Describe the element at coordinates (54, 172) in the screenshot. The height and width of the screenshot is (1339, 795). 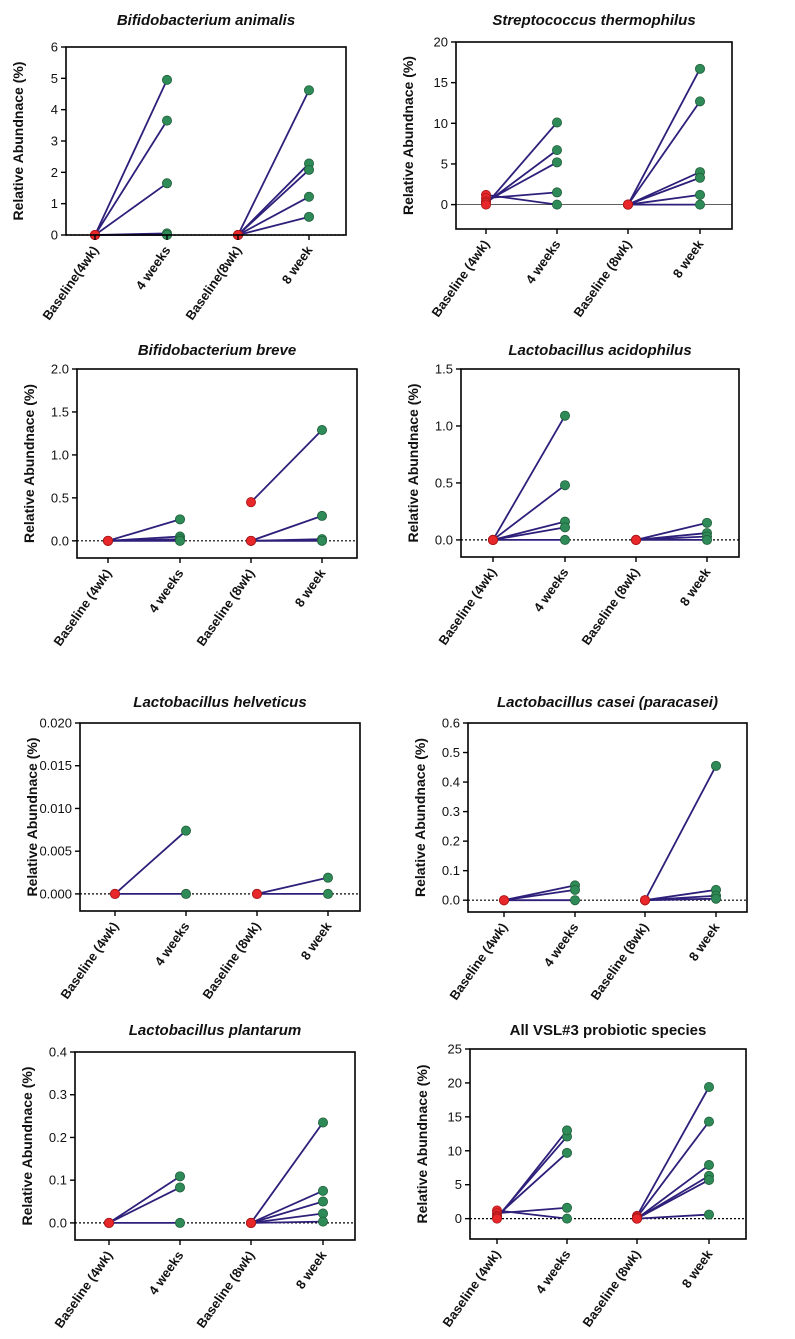
I see `y-tick-label: 2` at that location.